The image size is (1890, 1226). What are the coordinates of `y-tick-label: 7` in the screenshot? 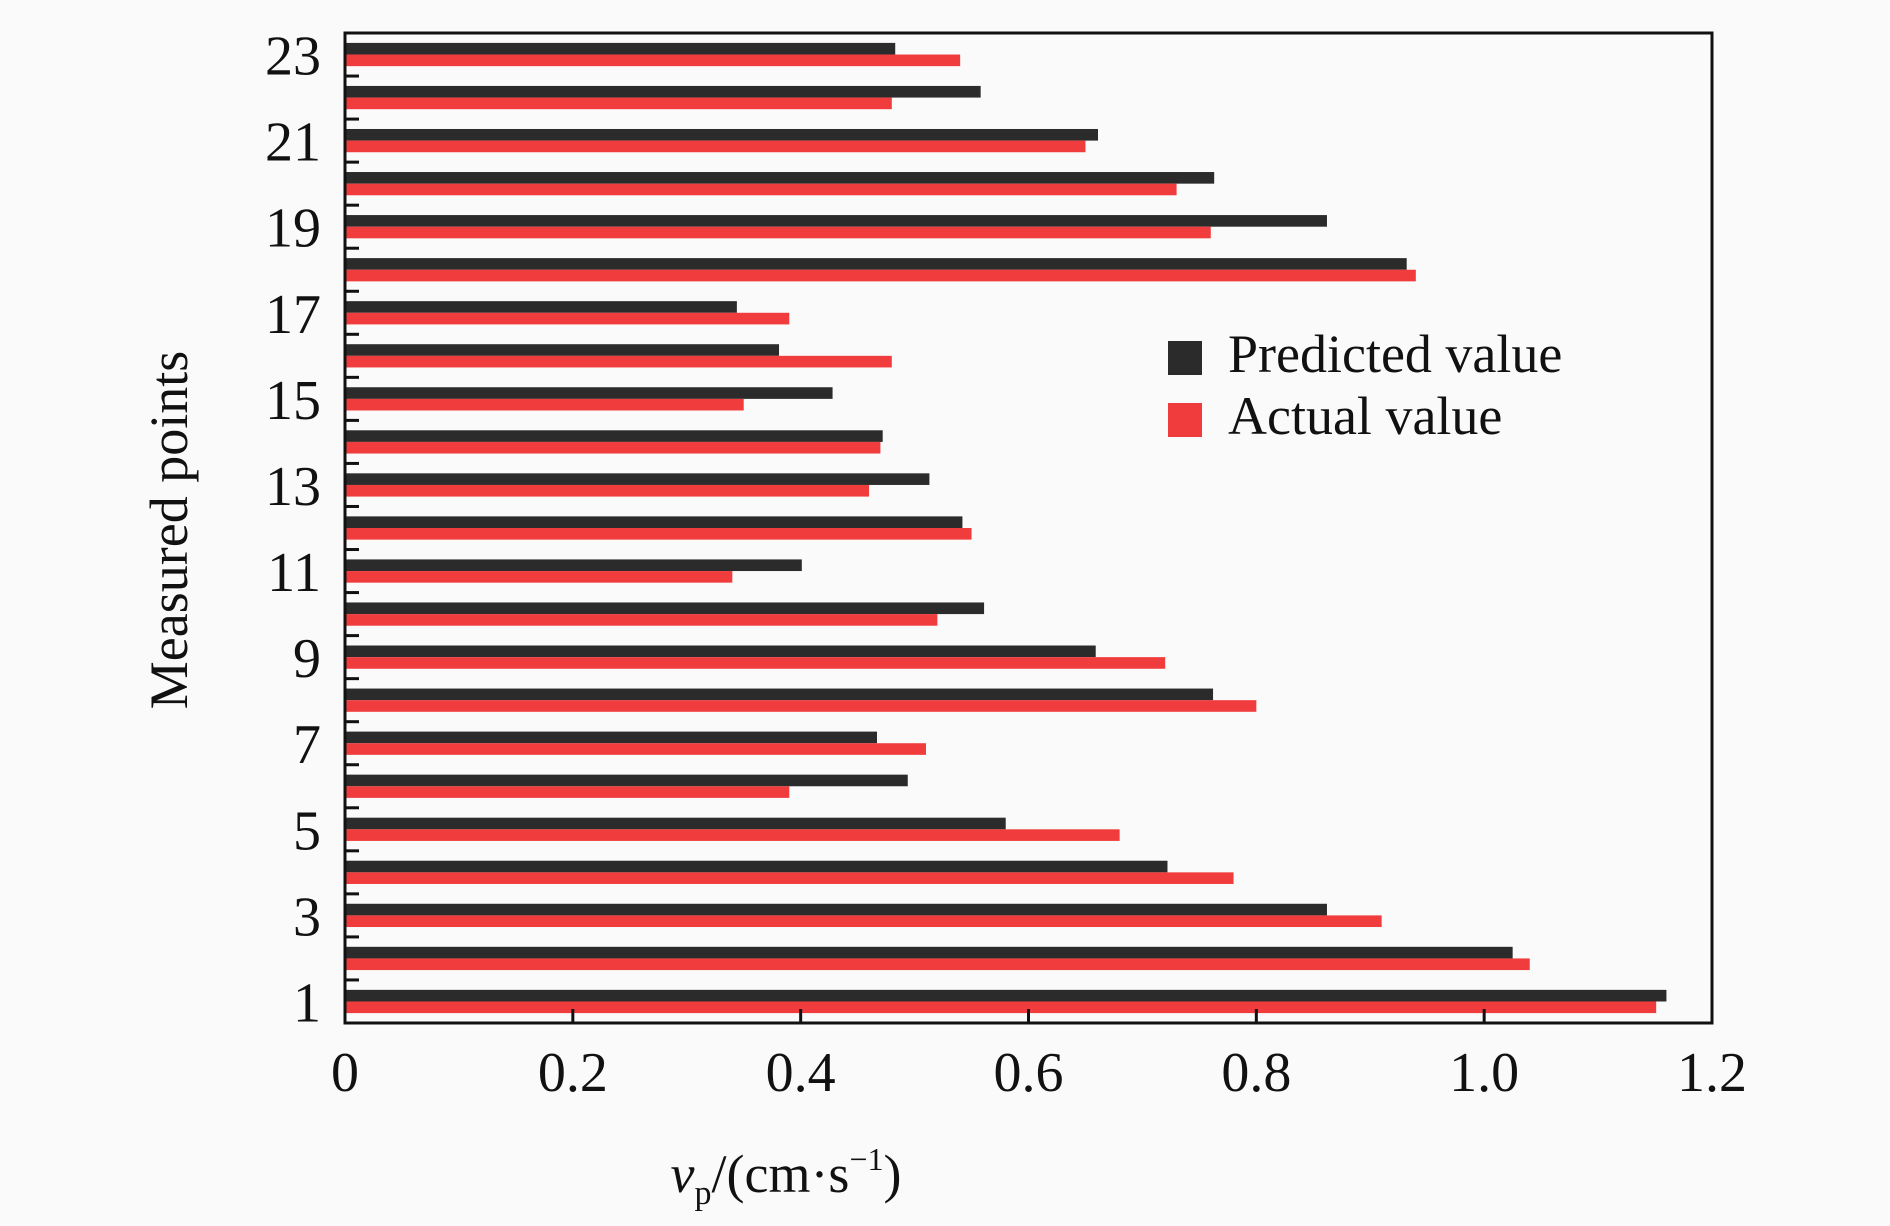 It's located at (307, 745).